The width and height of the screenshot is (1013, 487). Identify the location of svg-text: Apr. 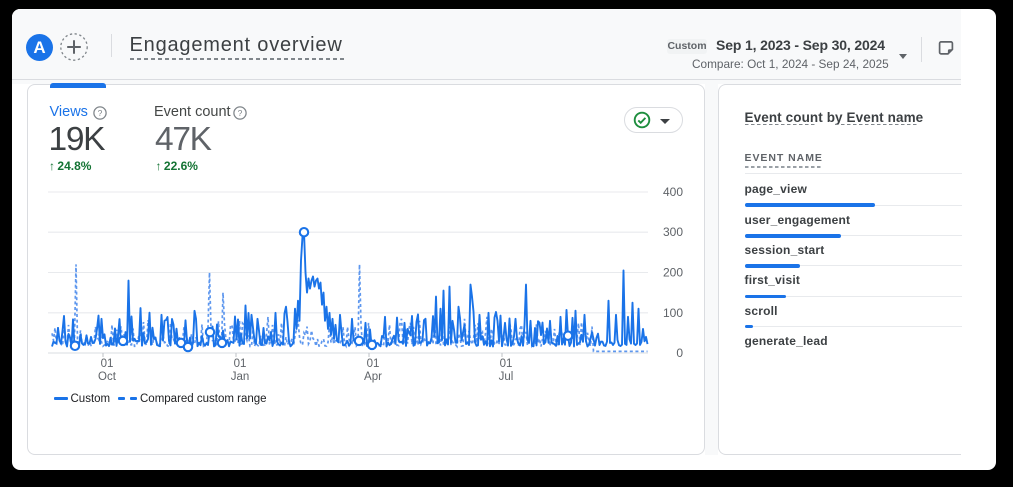
(373, 377).